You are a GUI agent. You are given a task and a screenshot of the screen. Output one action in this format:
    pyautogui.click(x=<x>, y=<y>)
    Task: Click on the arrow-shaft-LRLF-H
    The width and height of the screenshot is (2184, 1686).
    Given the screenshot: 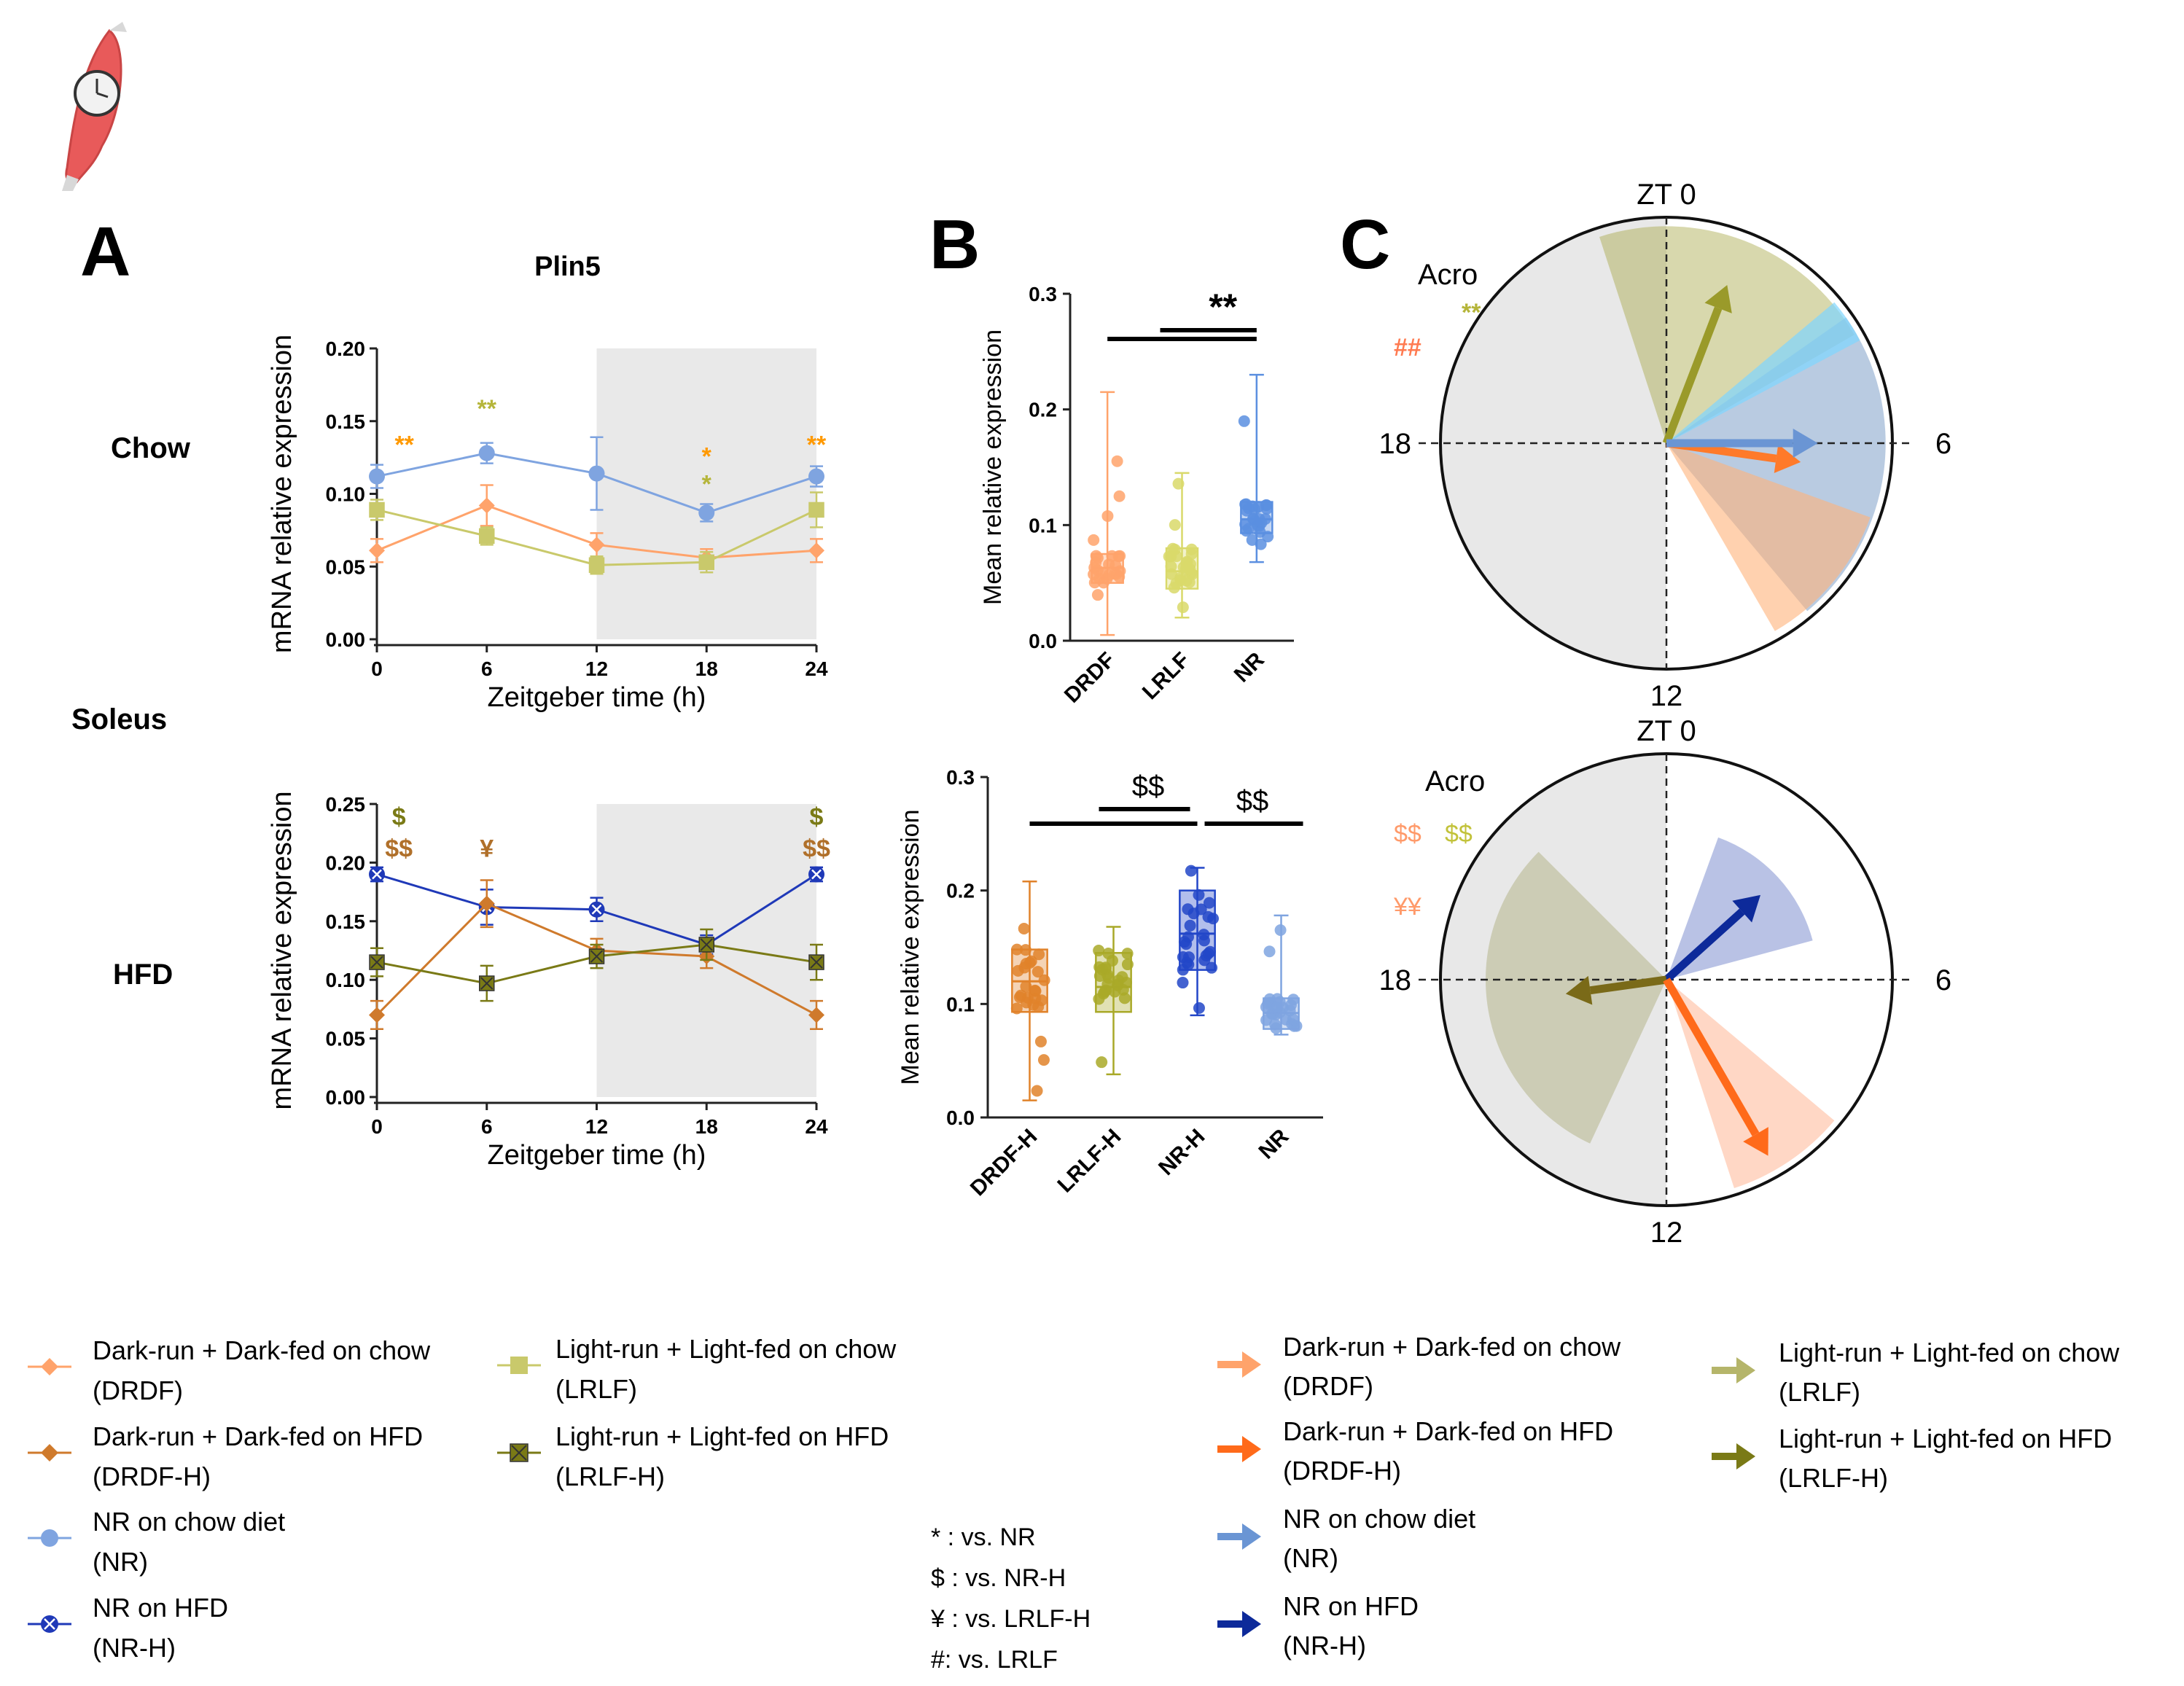 What is the action you would take?
    pyautogui.click(x=1628, y=985)
    